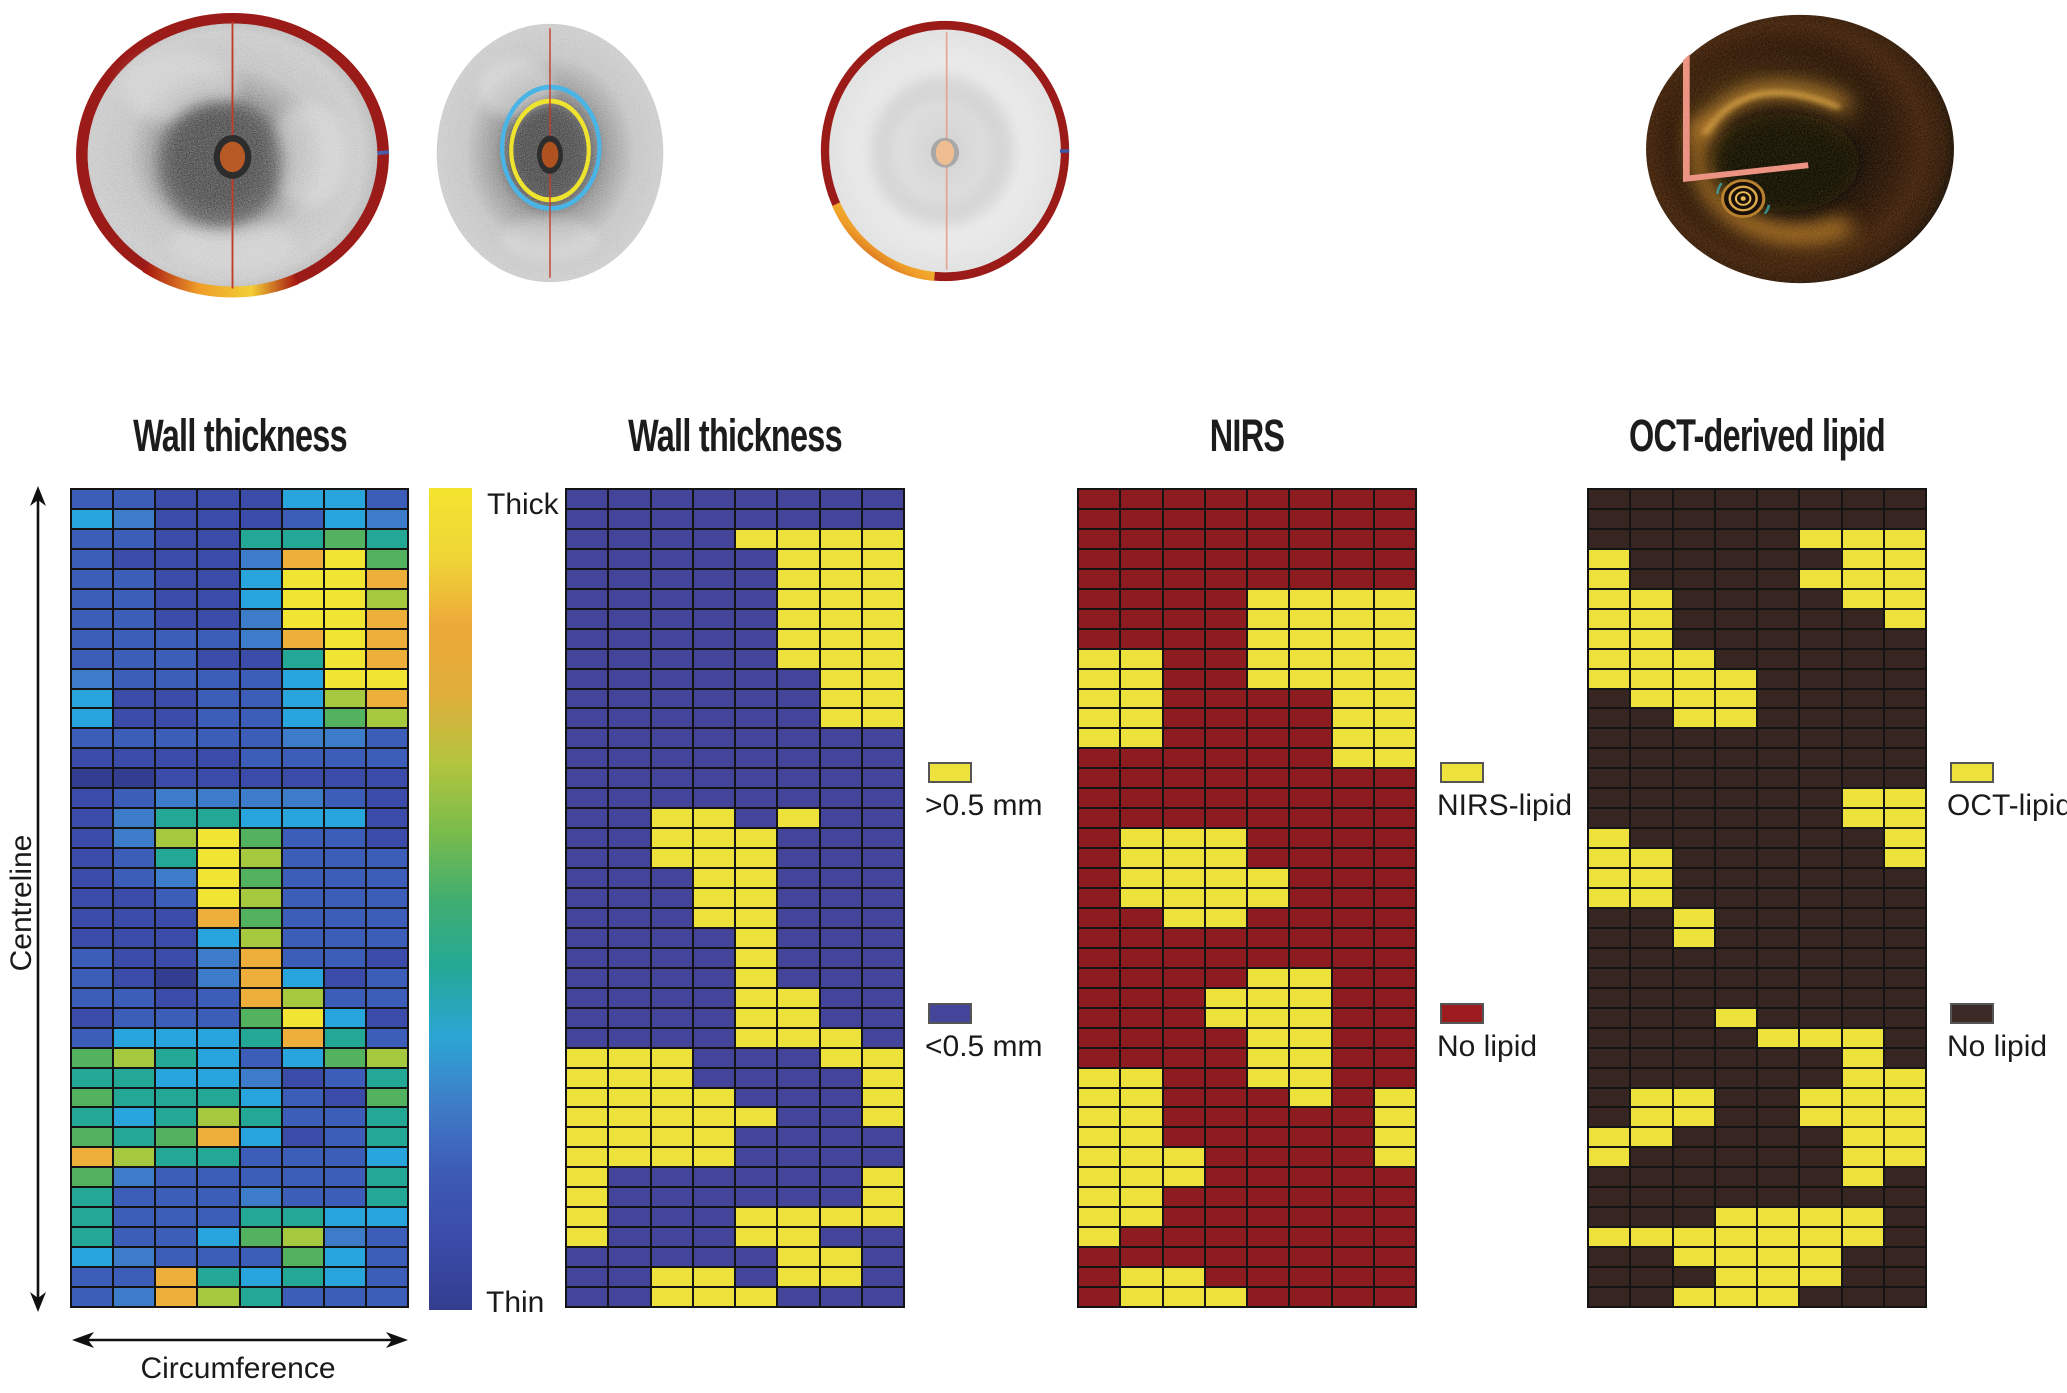 Image resolution: width=2067 pixels, height=1393 pixels. What do you see at coordinates (232, 155) in the screenshot?
I see `ivus-wall-thickness-image` at bounding box center [232, 155].